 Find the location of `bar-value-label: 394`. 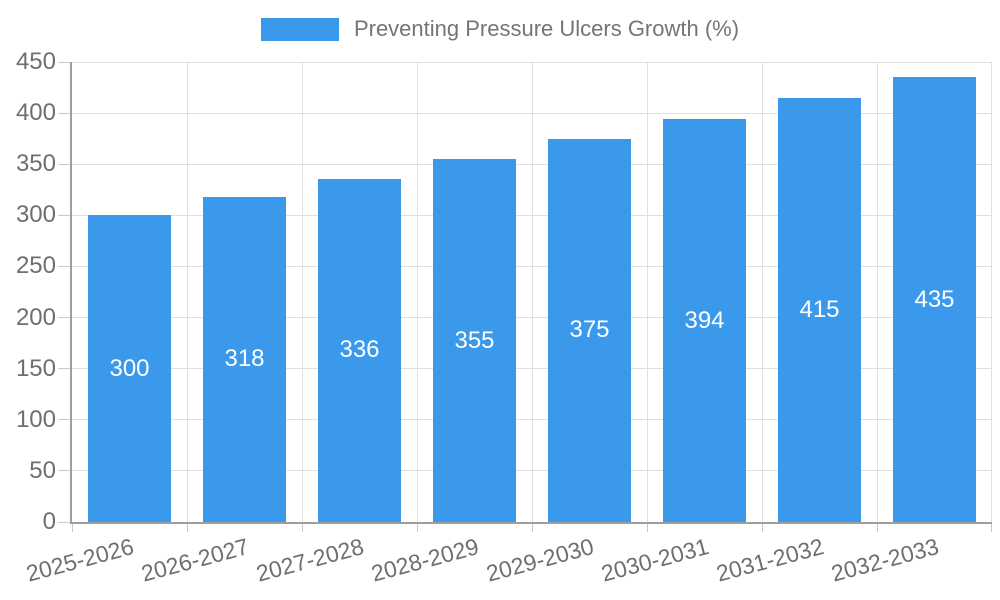

bar-value-label: 394 is located at coordinates (704, 320).